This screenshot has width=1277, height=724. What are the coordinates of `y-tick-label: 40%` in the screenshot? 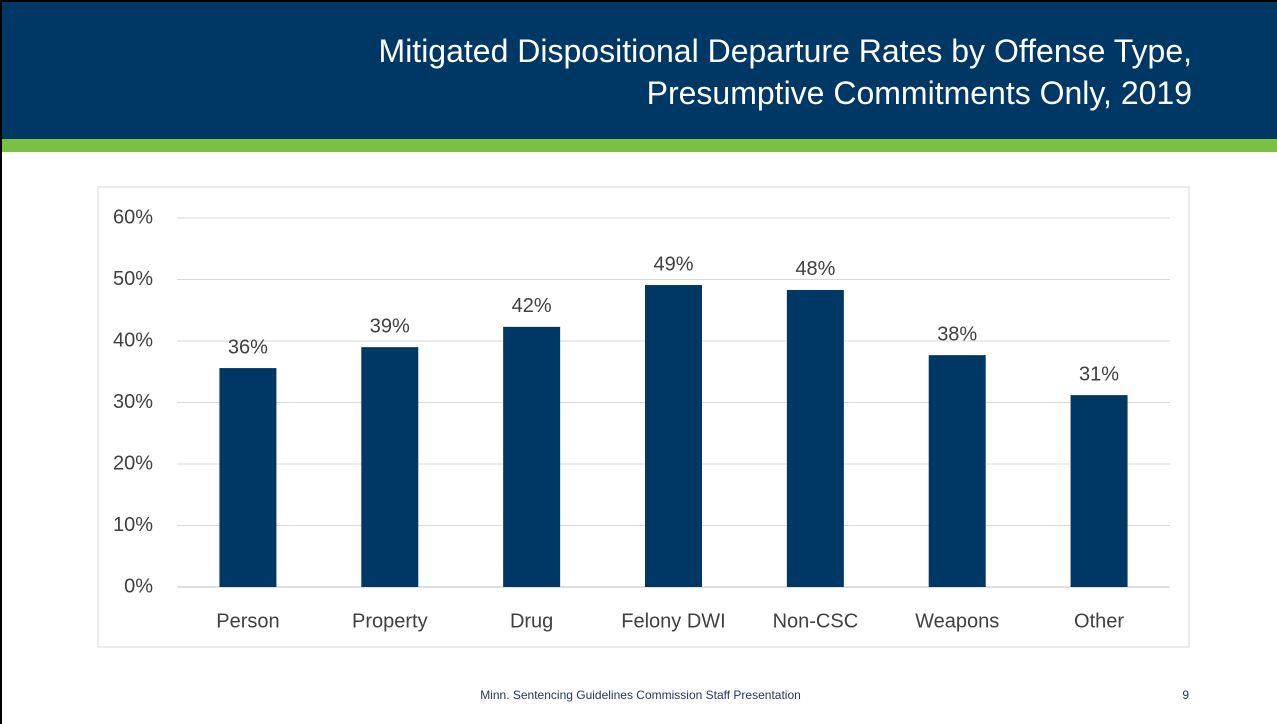 It's located at (133, 340).